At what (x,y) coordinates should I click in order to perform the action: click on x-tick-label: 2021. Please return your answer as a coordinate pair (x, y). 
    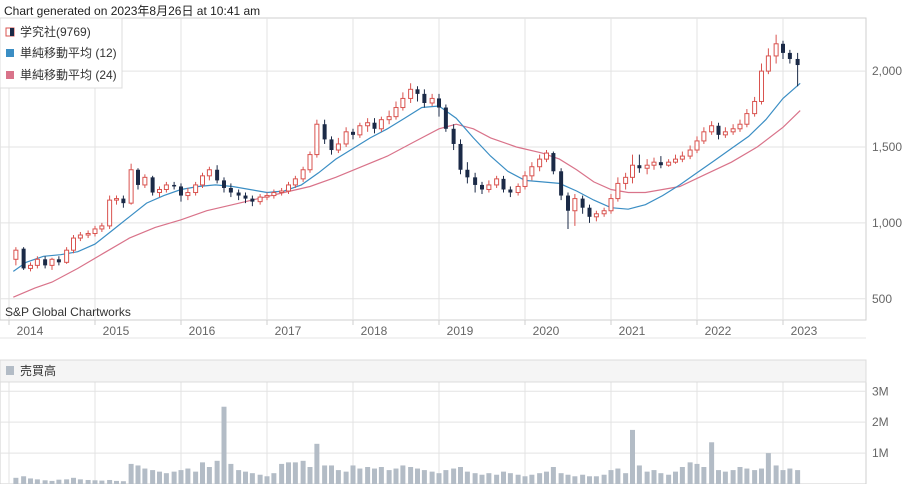
    Looking at the image, I should click on (632, 331).